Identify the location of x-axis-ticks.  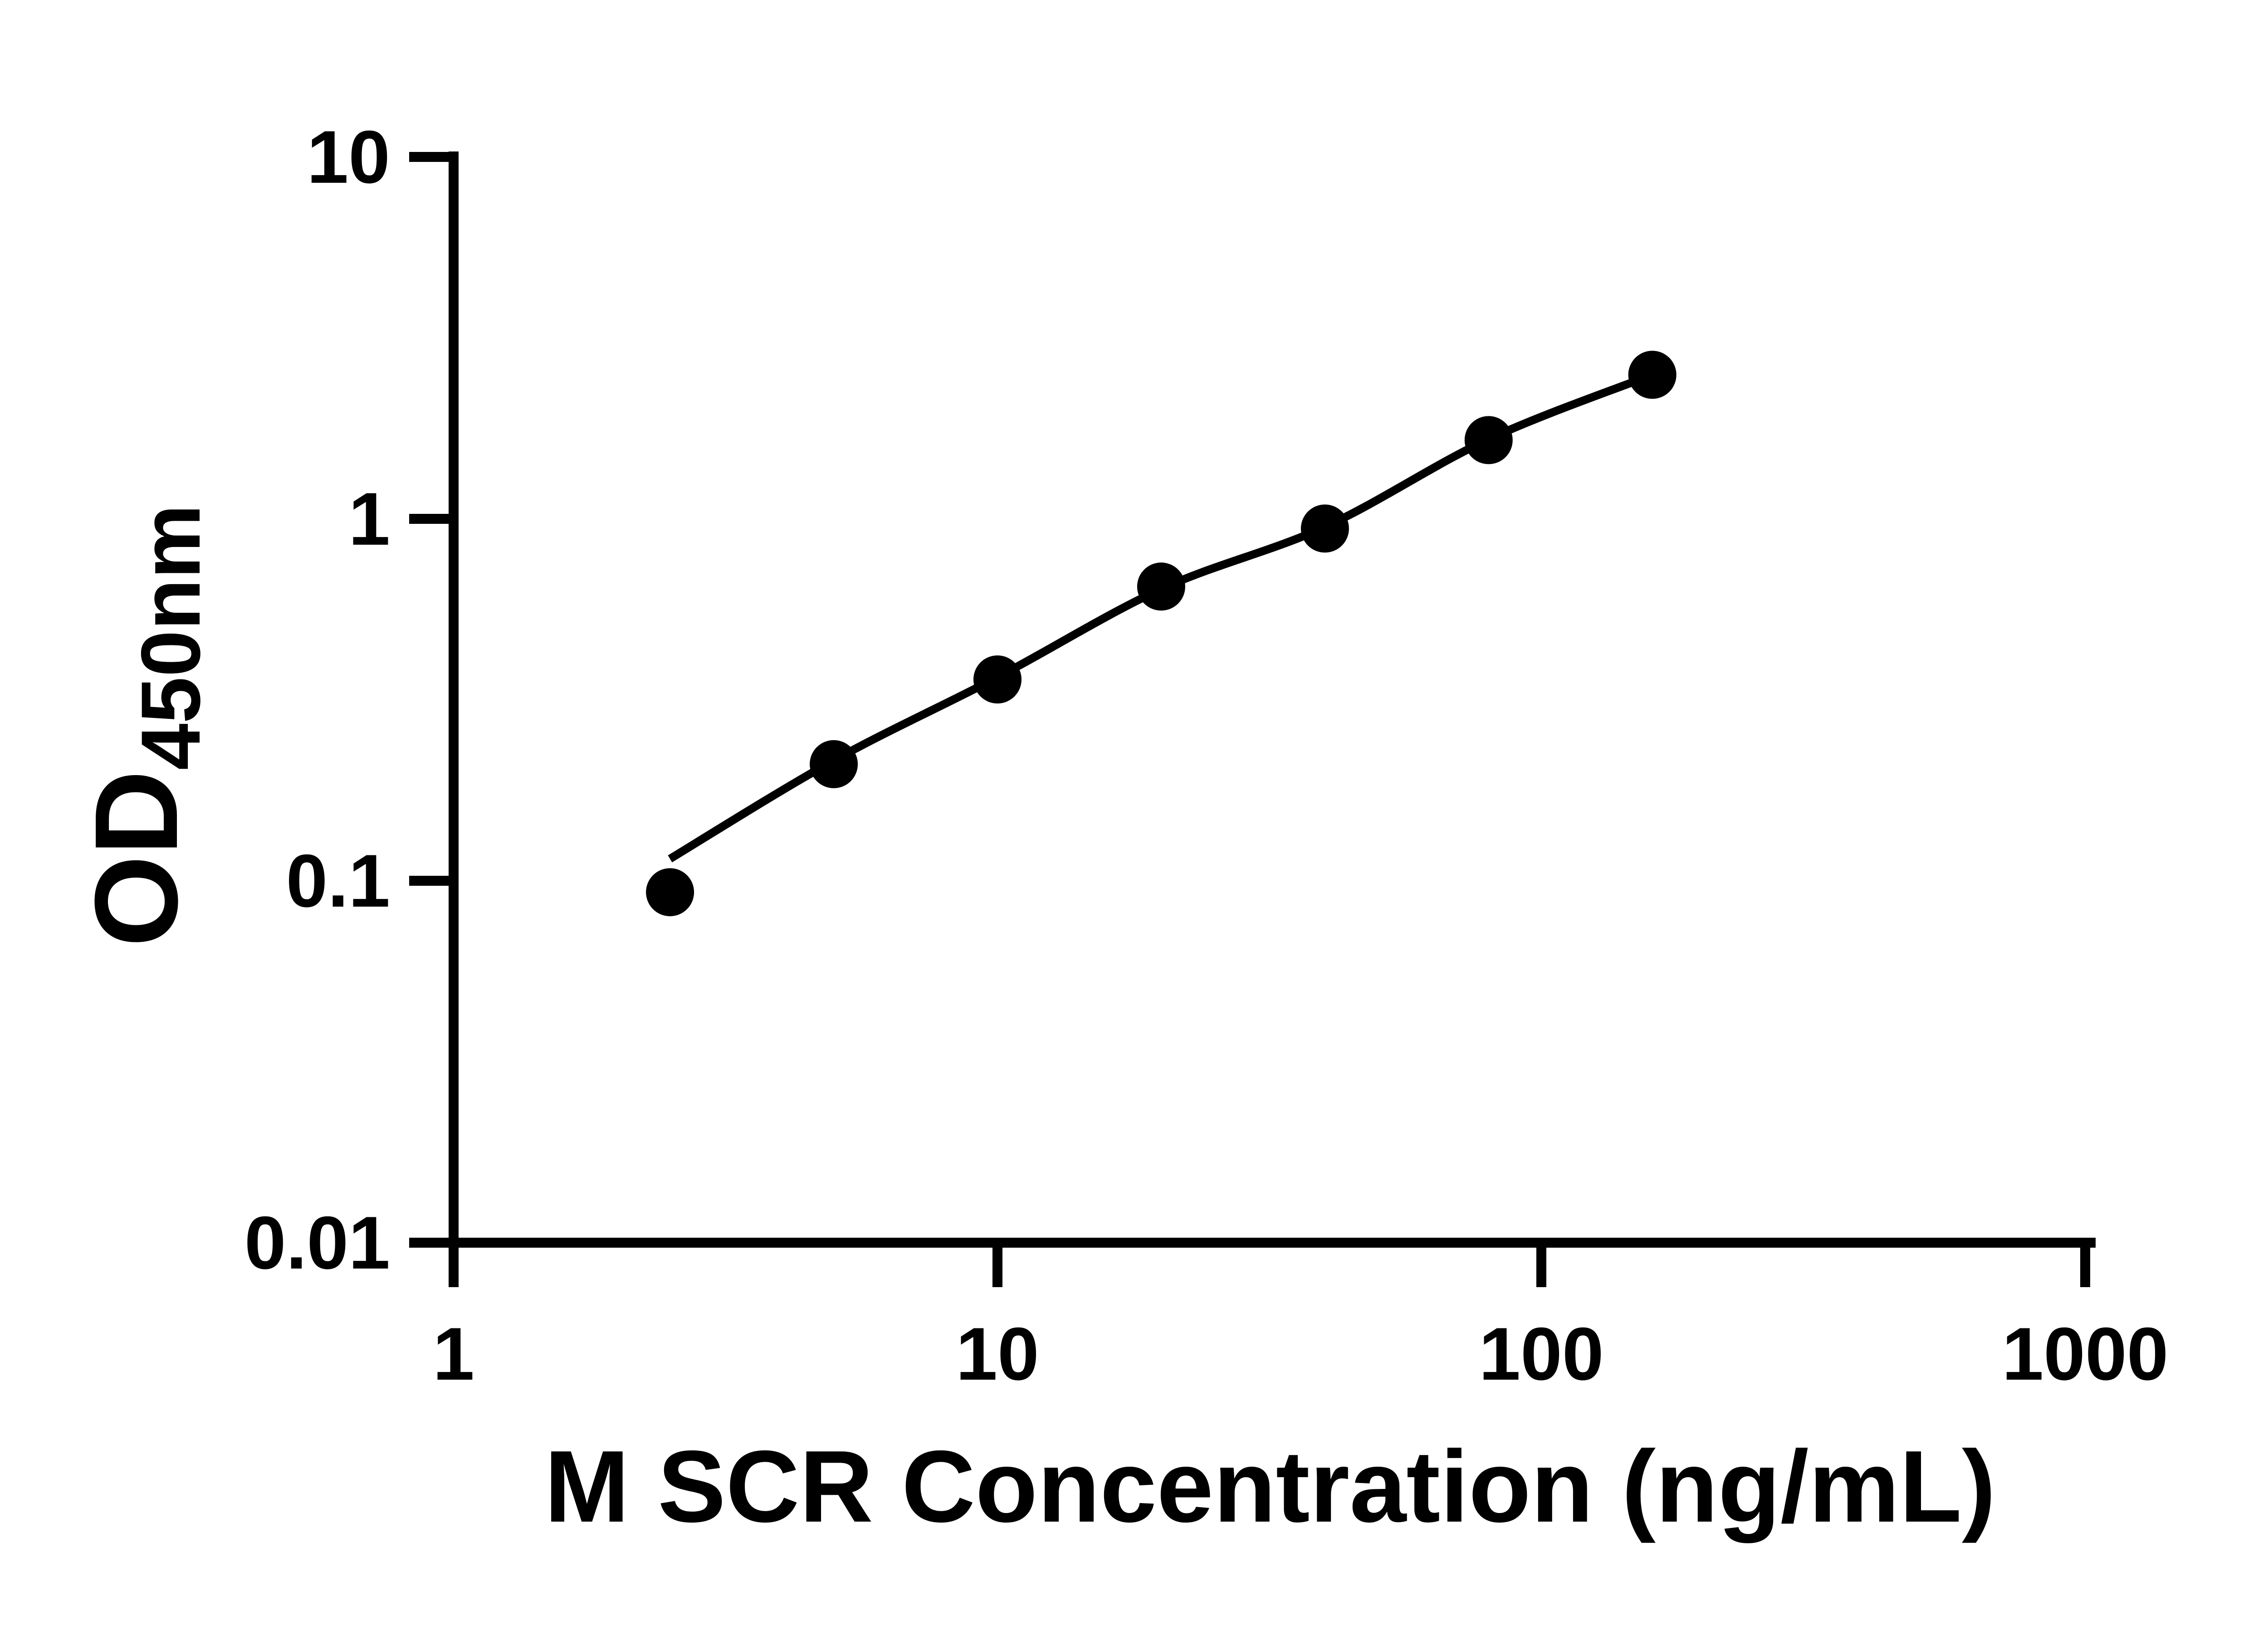
(1270, 1265).